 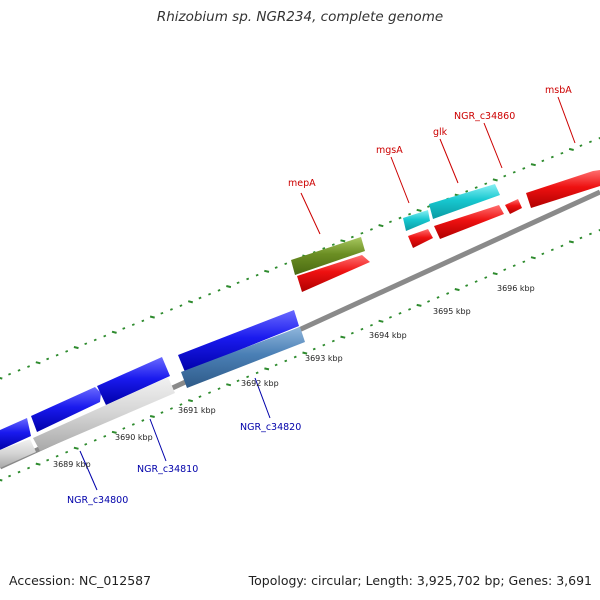 I want to click on gene-feature-olive, so click(x=328, y=256).